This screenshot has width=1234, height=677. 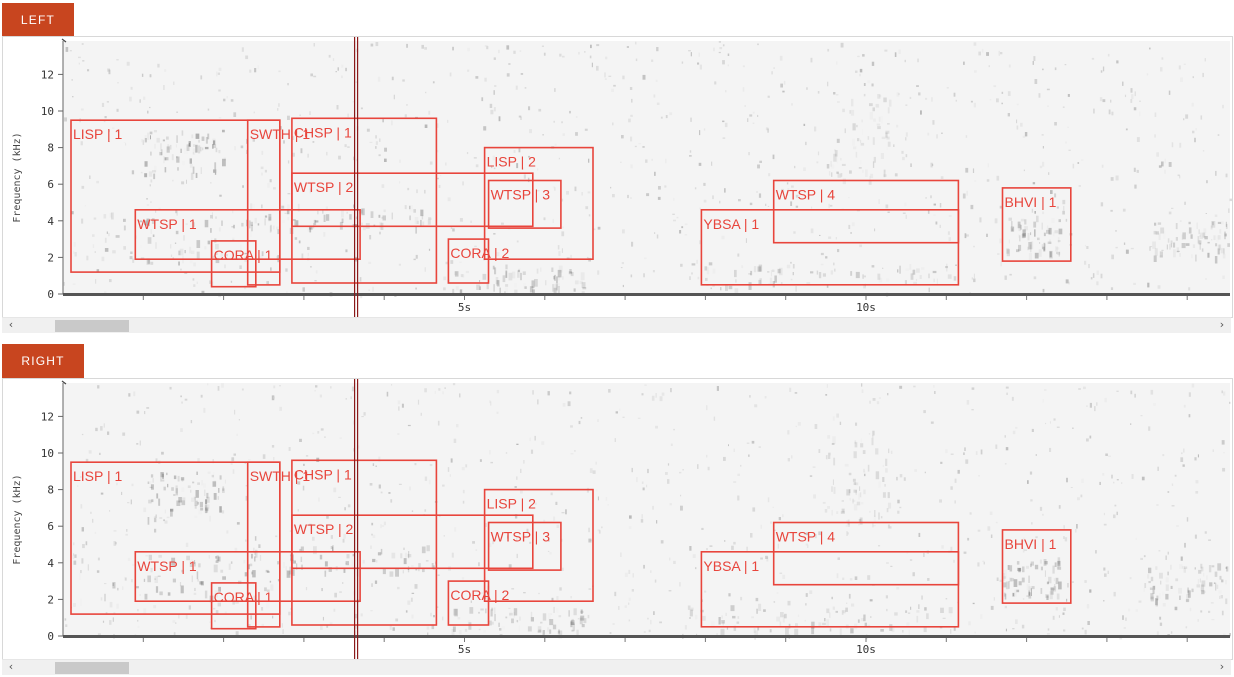 I want to click on left-channel-tab: LEFT, so click(x=38, y=20).